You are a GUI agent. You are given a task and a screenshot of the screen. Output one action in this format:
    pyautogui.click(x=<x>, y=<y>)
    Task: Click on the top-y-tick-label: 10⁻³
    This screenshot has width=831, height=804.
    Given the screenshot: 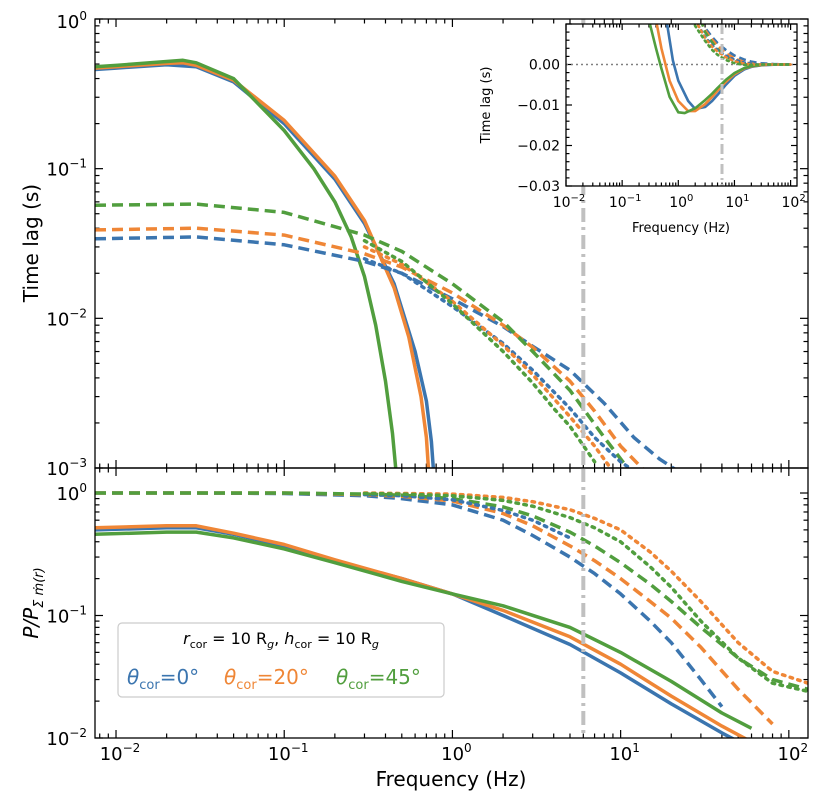 What is the action you would take?
    pyautogui.click(x=66, y=468)
    